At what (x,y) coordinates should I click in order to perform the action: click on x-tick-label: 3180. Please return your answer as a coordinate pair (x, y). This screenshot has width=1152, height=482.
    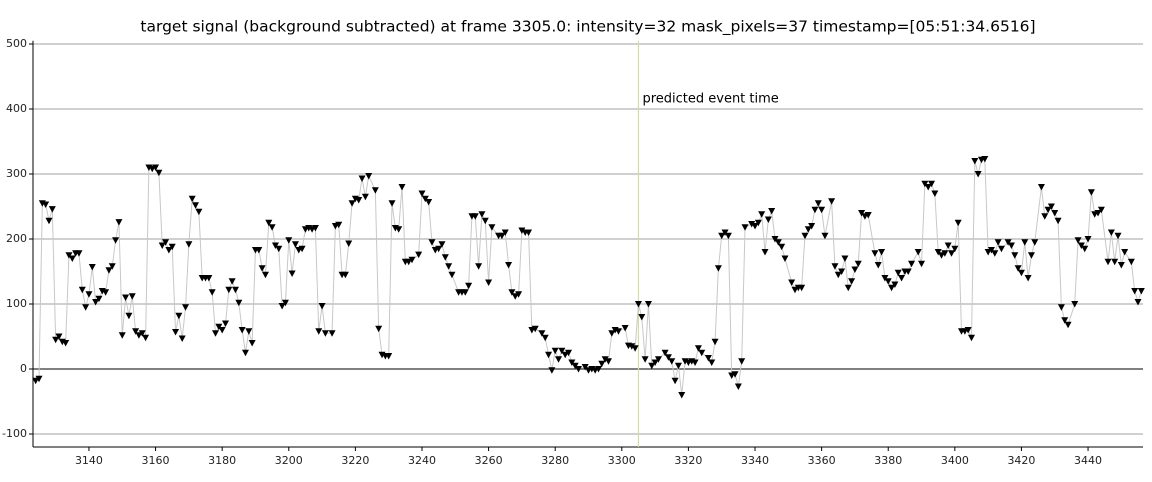
    Looking at the image, I should click on (222, 460).